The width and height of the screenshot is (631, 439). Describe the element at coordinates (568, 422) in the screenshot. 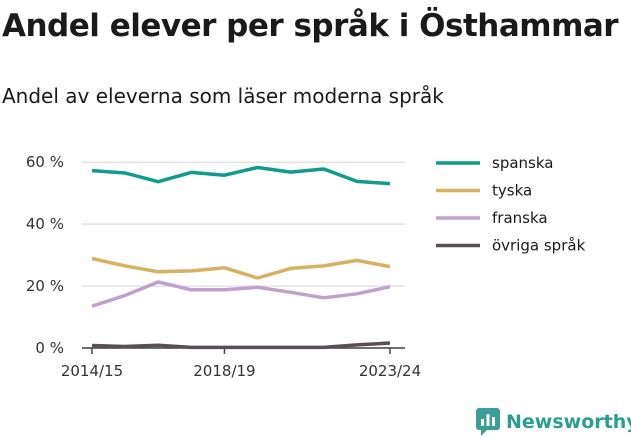

I see `brand-name: Newsworthy` at that location.